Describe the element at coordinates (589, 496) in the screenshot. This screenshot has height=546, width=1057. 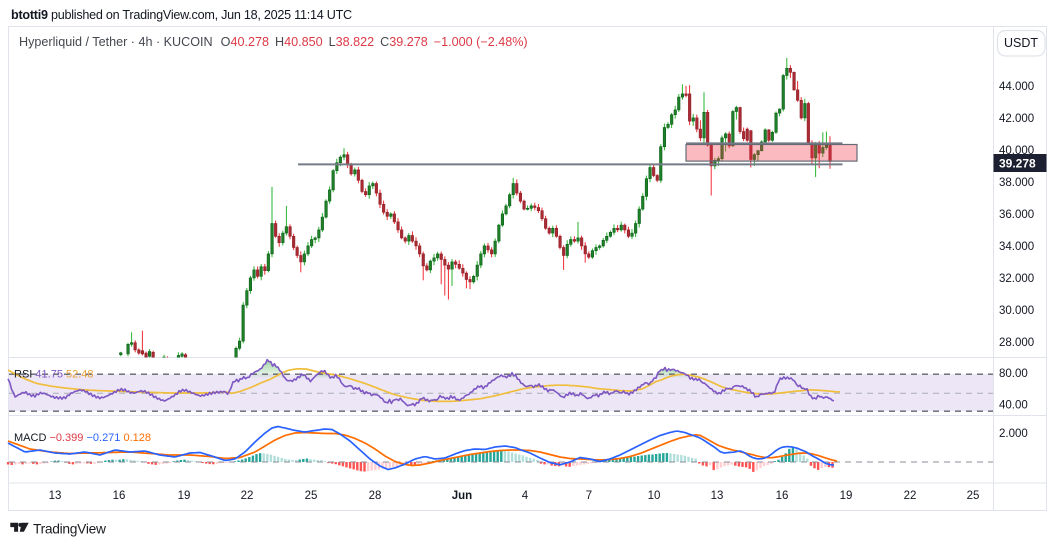
I see `svg-text: 7` at that location.